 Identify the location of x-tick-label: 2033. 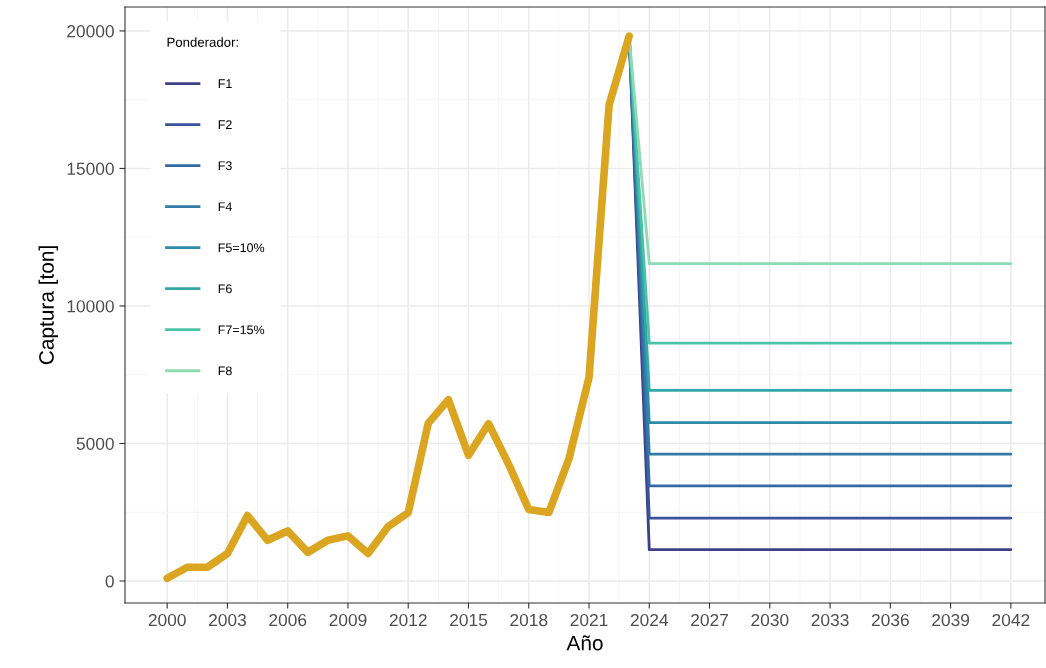
(830, 620).